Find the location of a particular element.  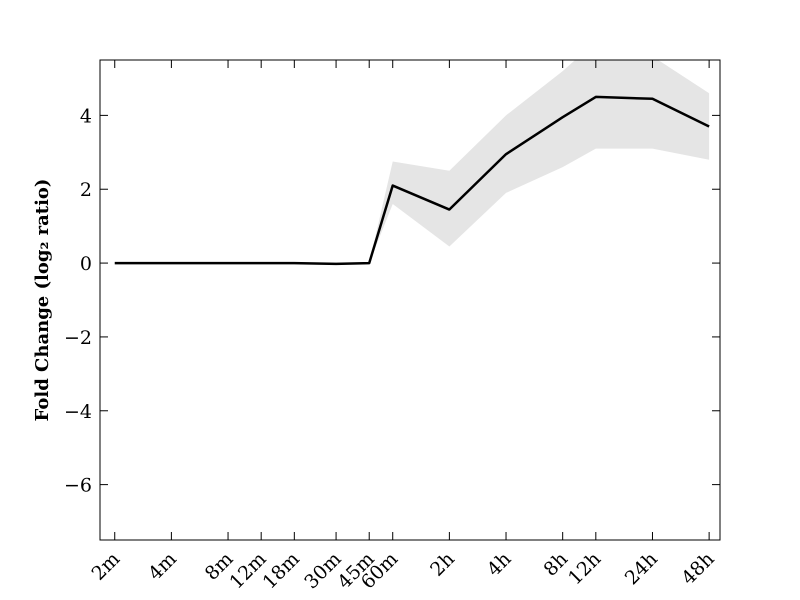

y-tick-label: −2 is located at coordinates (78, 338).